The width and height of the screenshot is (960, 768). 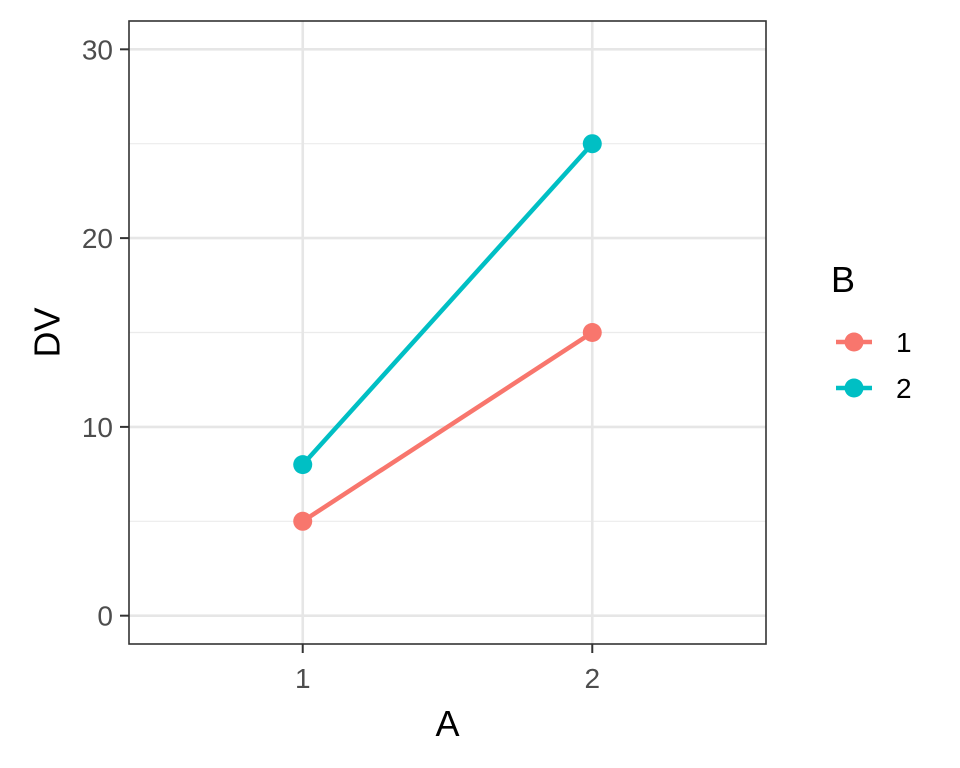 What do you see at coordinates (874, 365) in the screenshot?
I see `legend-items: 12` at bounding box center [874, 365].